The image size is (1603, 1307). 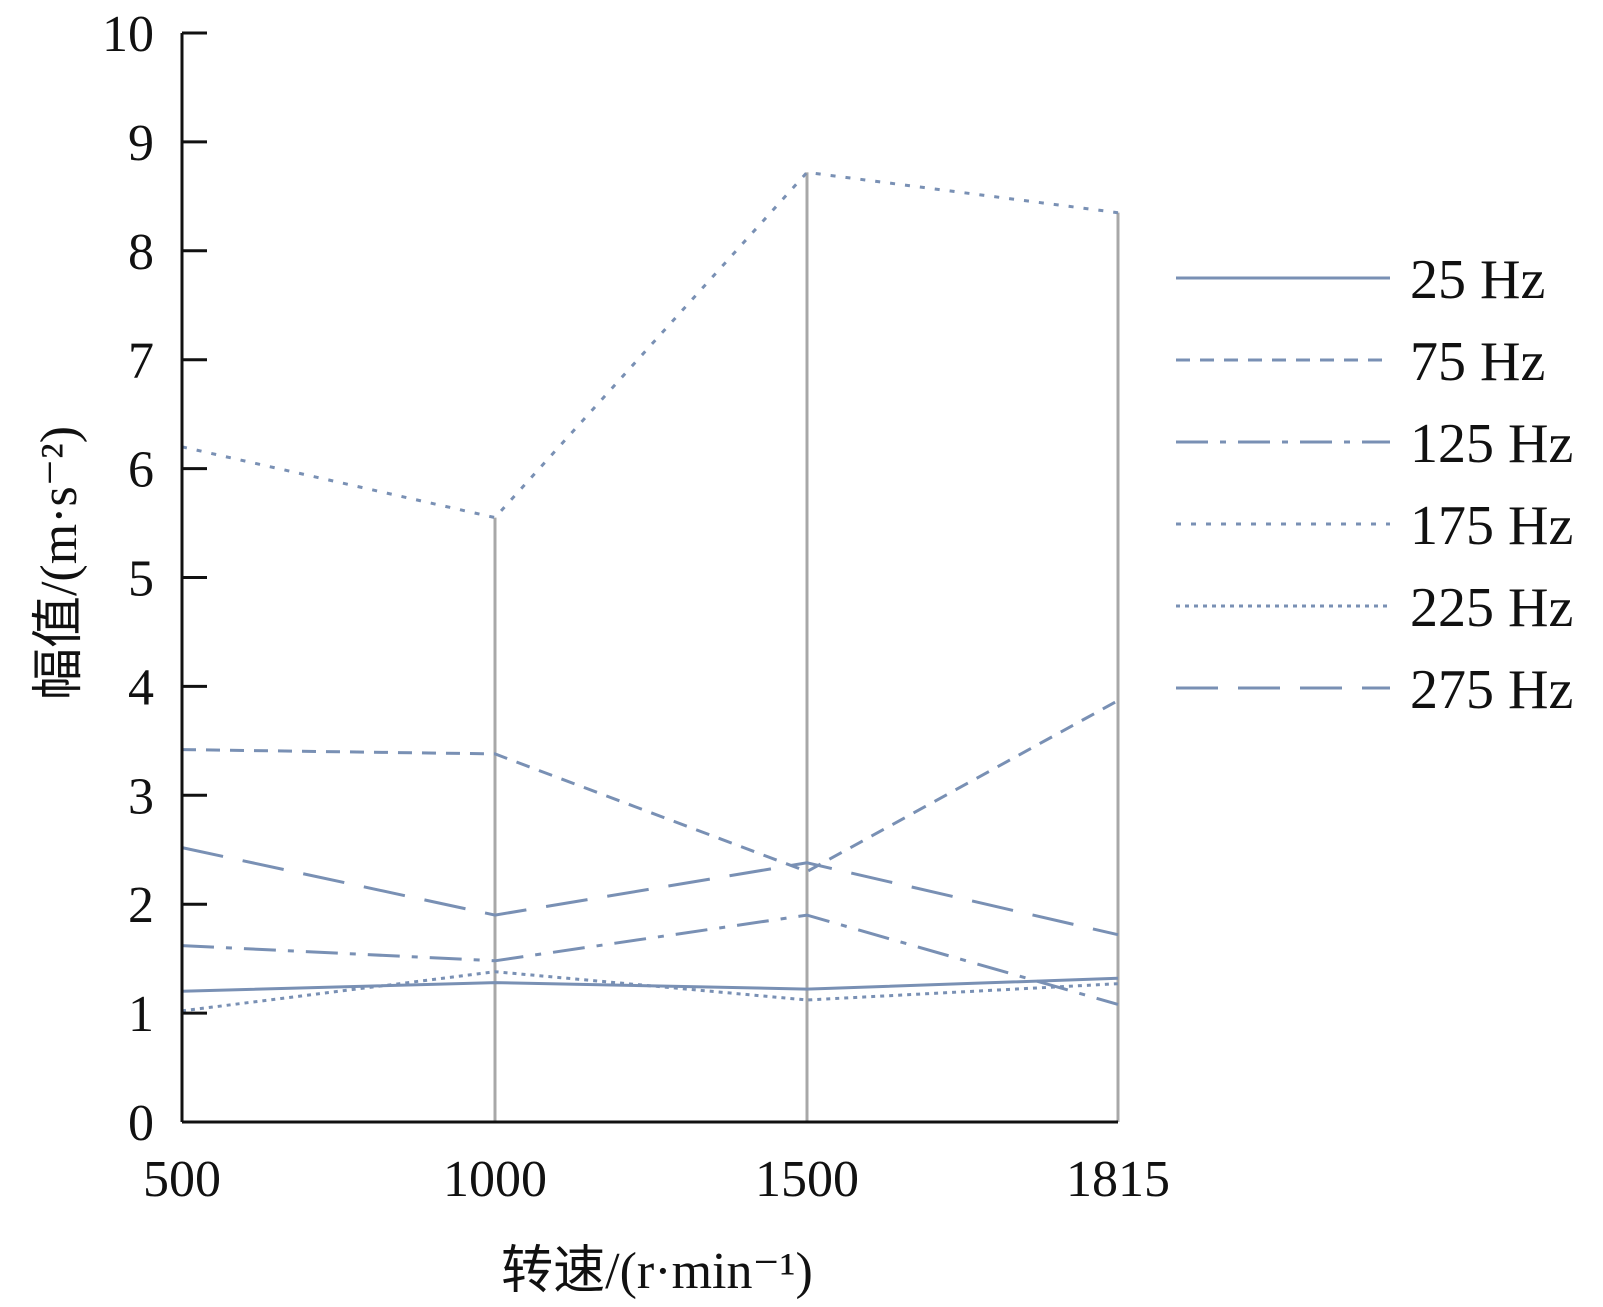 What do you see at coordinates (59, 563) in the screenshot?
I see `y-axis-title: 幅值/(m·s⁻²)` at bounding box center [59, 563].